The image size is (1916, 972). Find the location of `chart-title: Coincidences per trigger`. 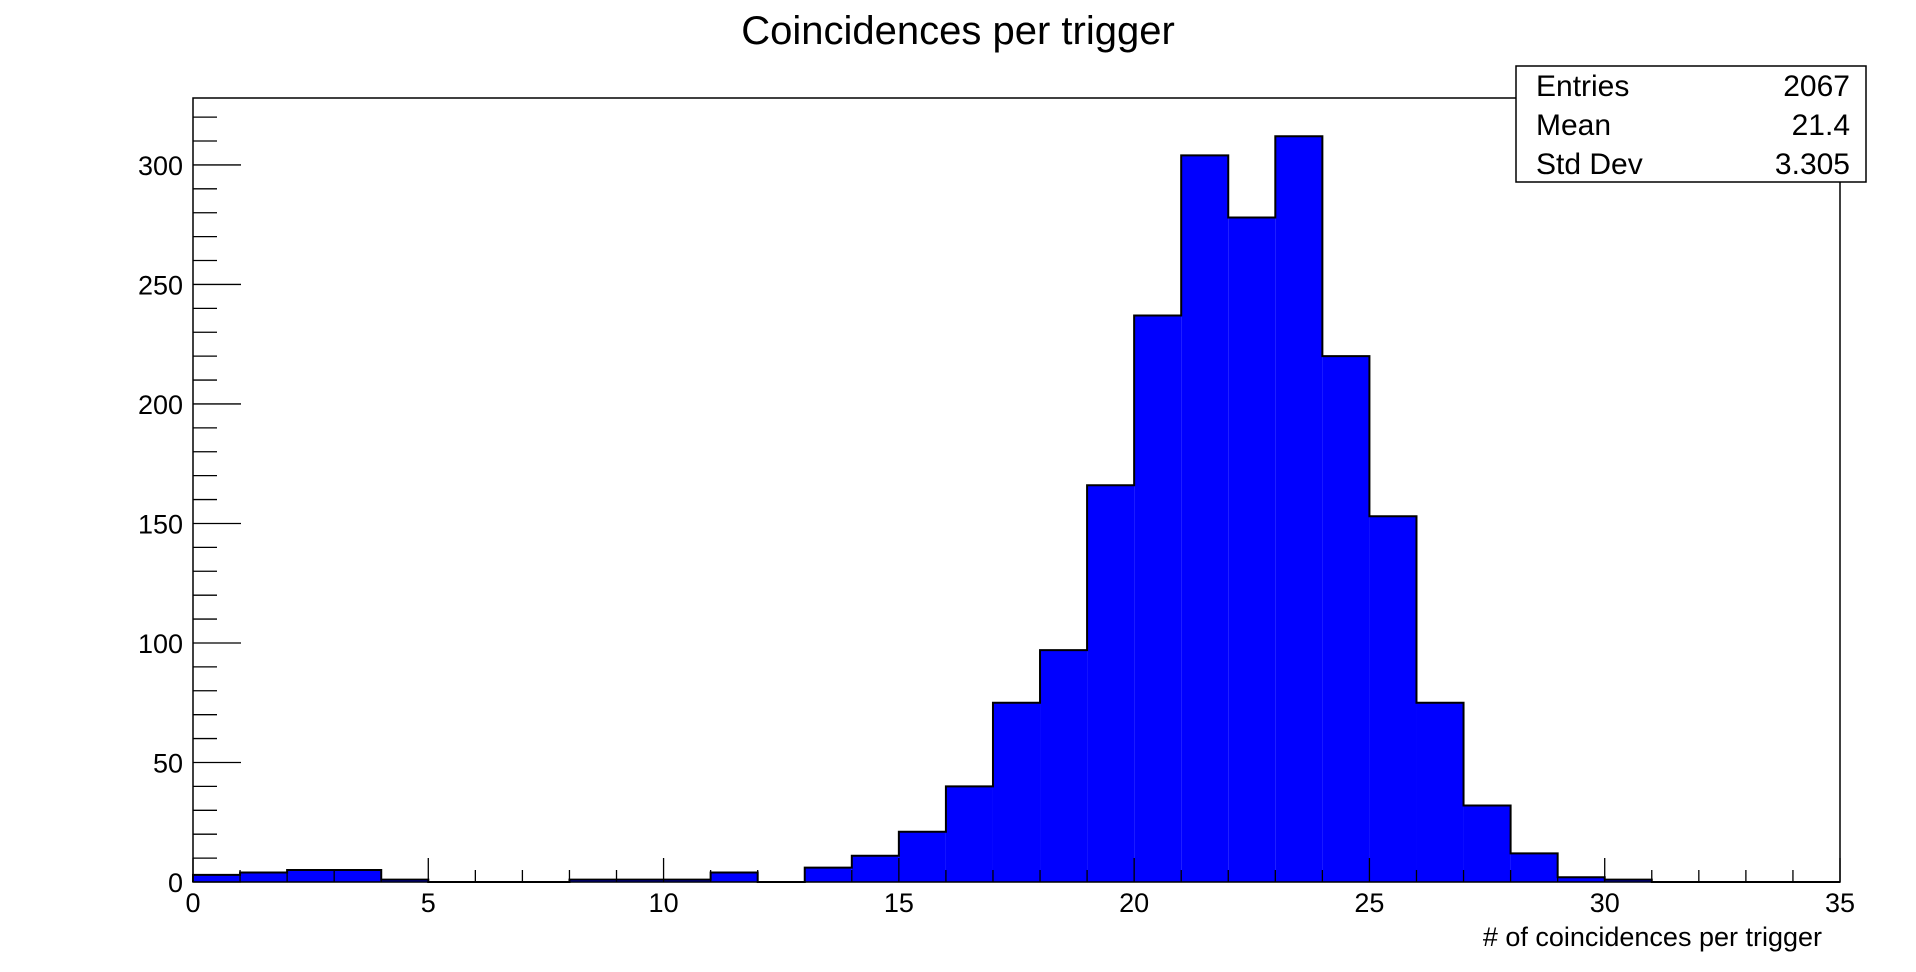

chart-title: Coincidences per trigger is located at coordinates (958, 31).